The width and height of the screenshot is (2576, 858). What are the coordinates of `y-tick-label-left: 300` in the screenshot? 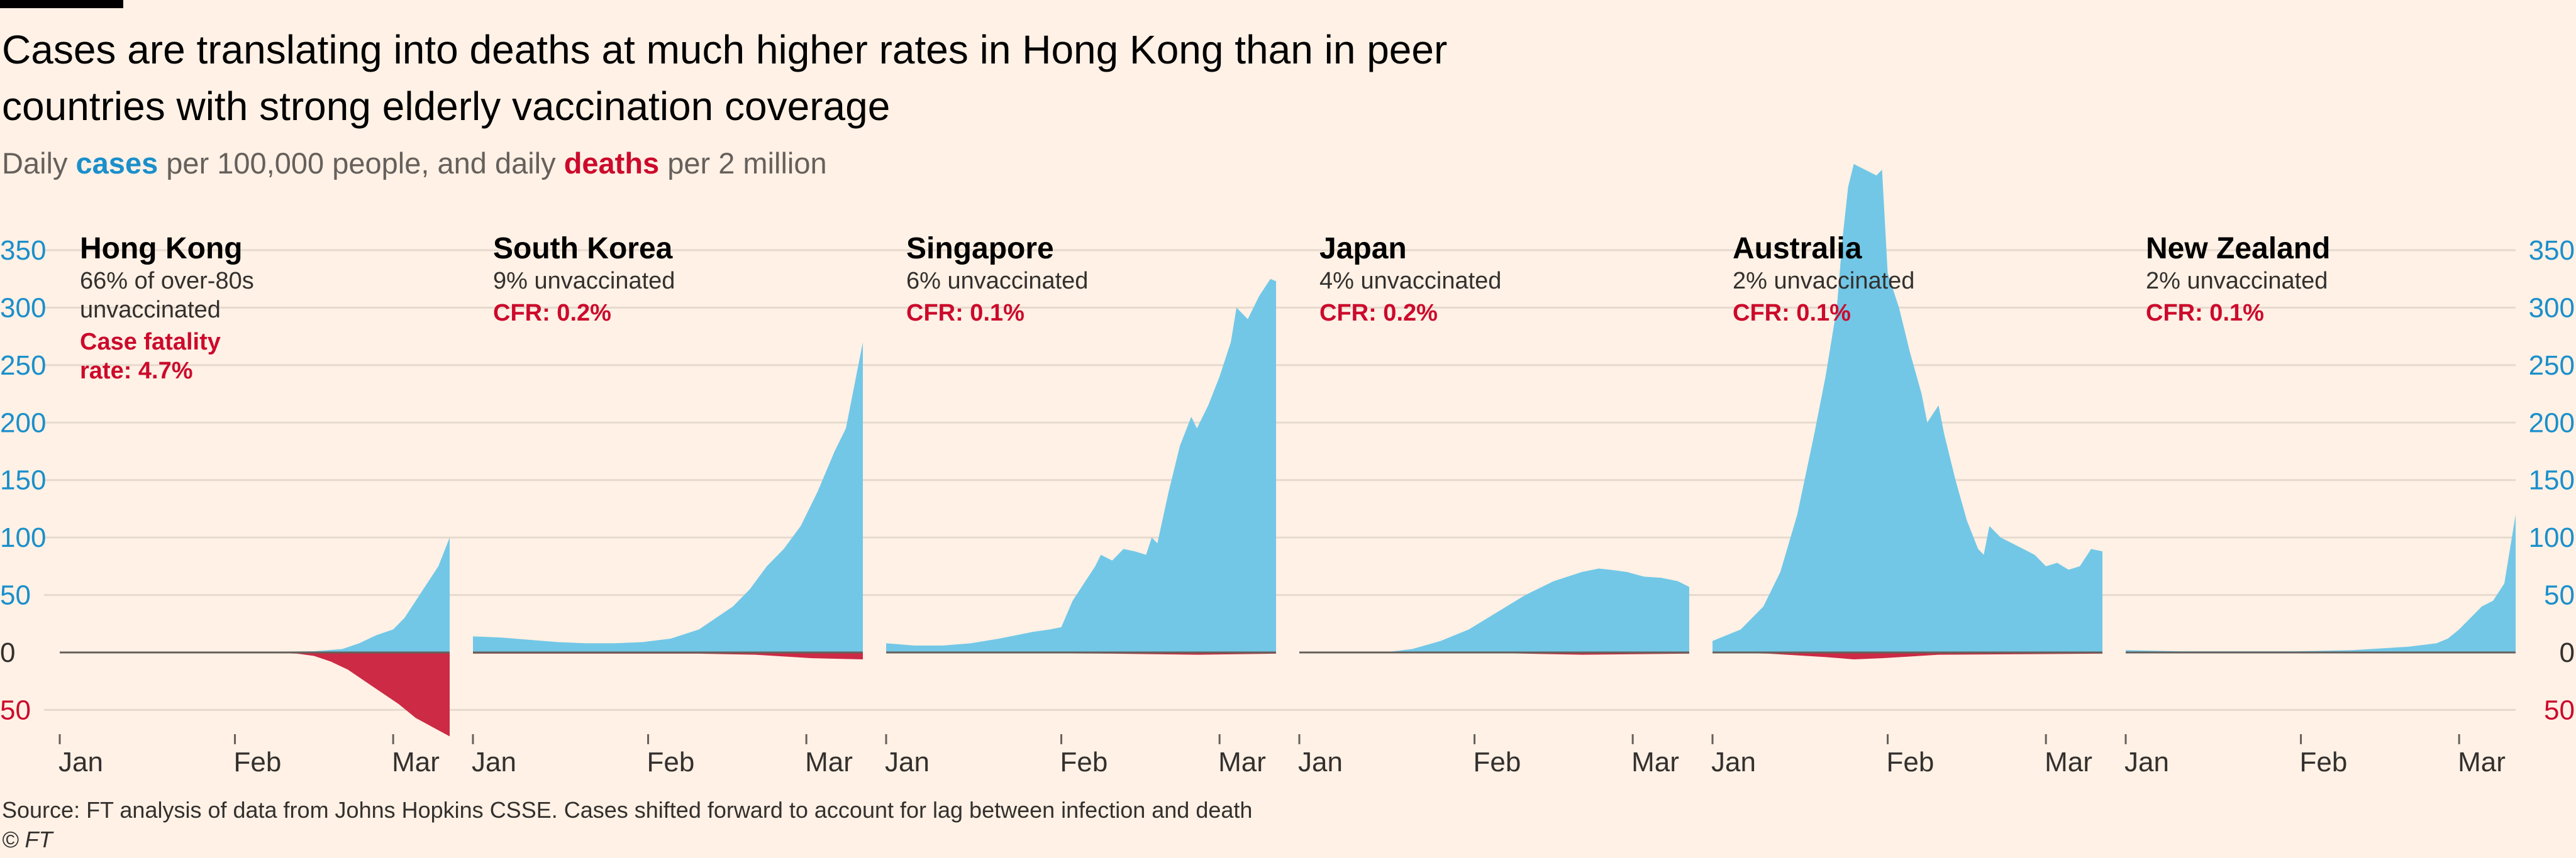 It's located at (23, 307).